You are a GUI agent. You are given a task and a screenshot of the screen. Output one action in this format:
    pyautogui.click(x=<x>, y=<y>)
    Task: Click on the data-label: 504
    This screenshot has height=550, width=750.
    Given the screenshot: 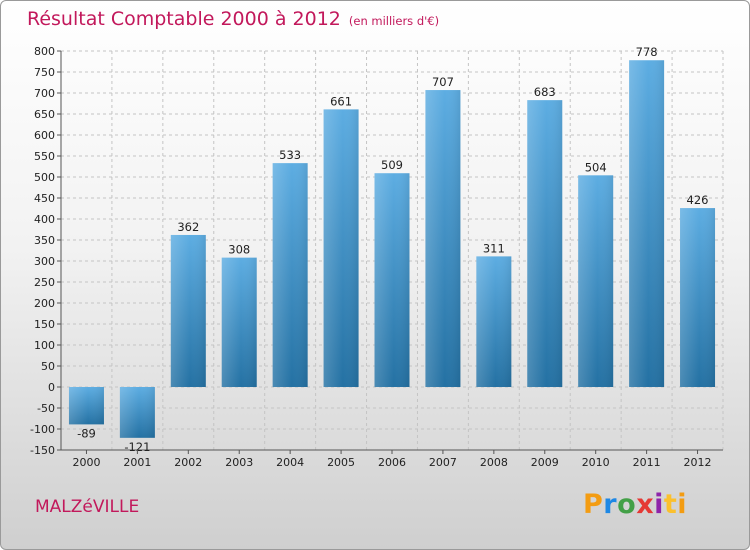 What is the action you would take?
    pyautogui.click(x=596, y=167)
    